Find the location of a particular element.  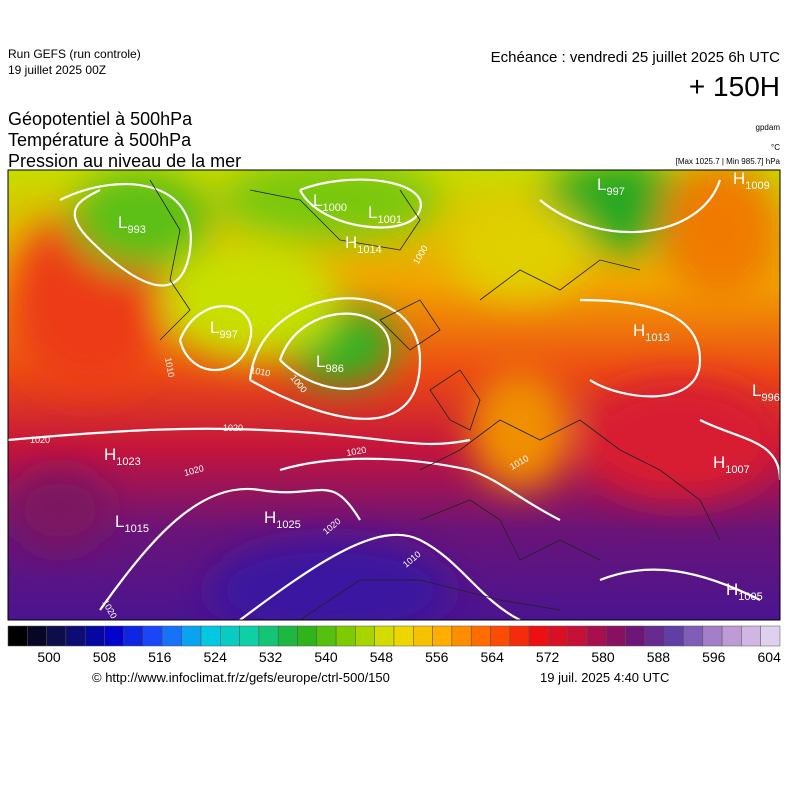

colorbar-tick-label: 500 is located at coordinates (49, 657).